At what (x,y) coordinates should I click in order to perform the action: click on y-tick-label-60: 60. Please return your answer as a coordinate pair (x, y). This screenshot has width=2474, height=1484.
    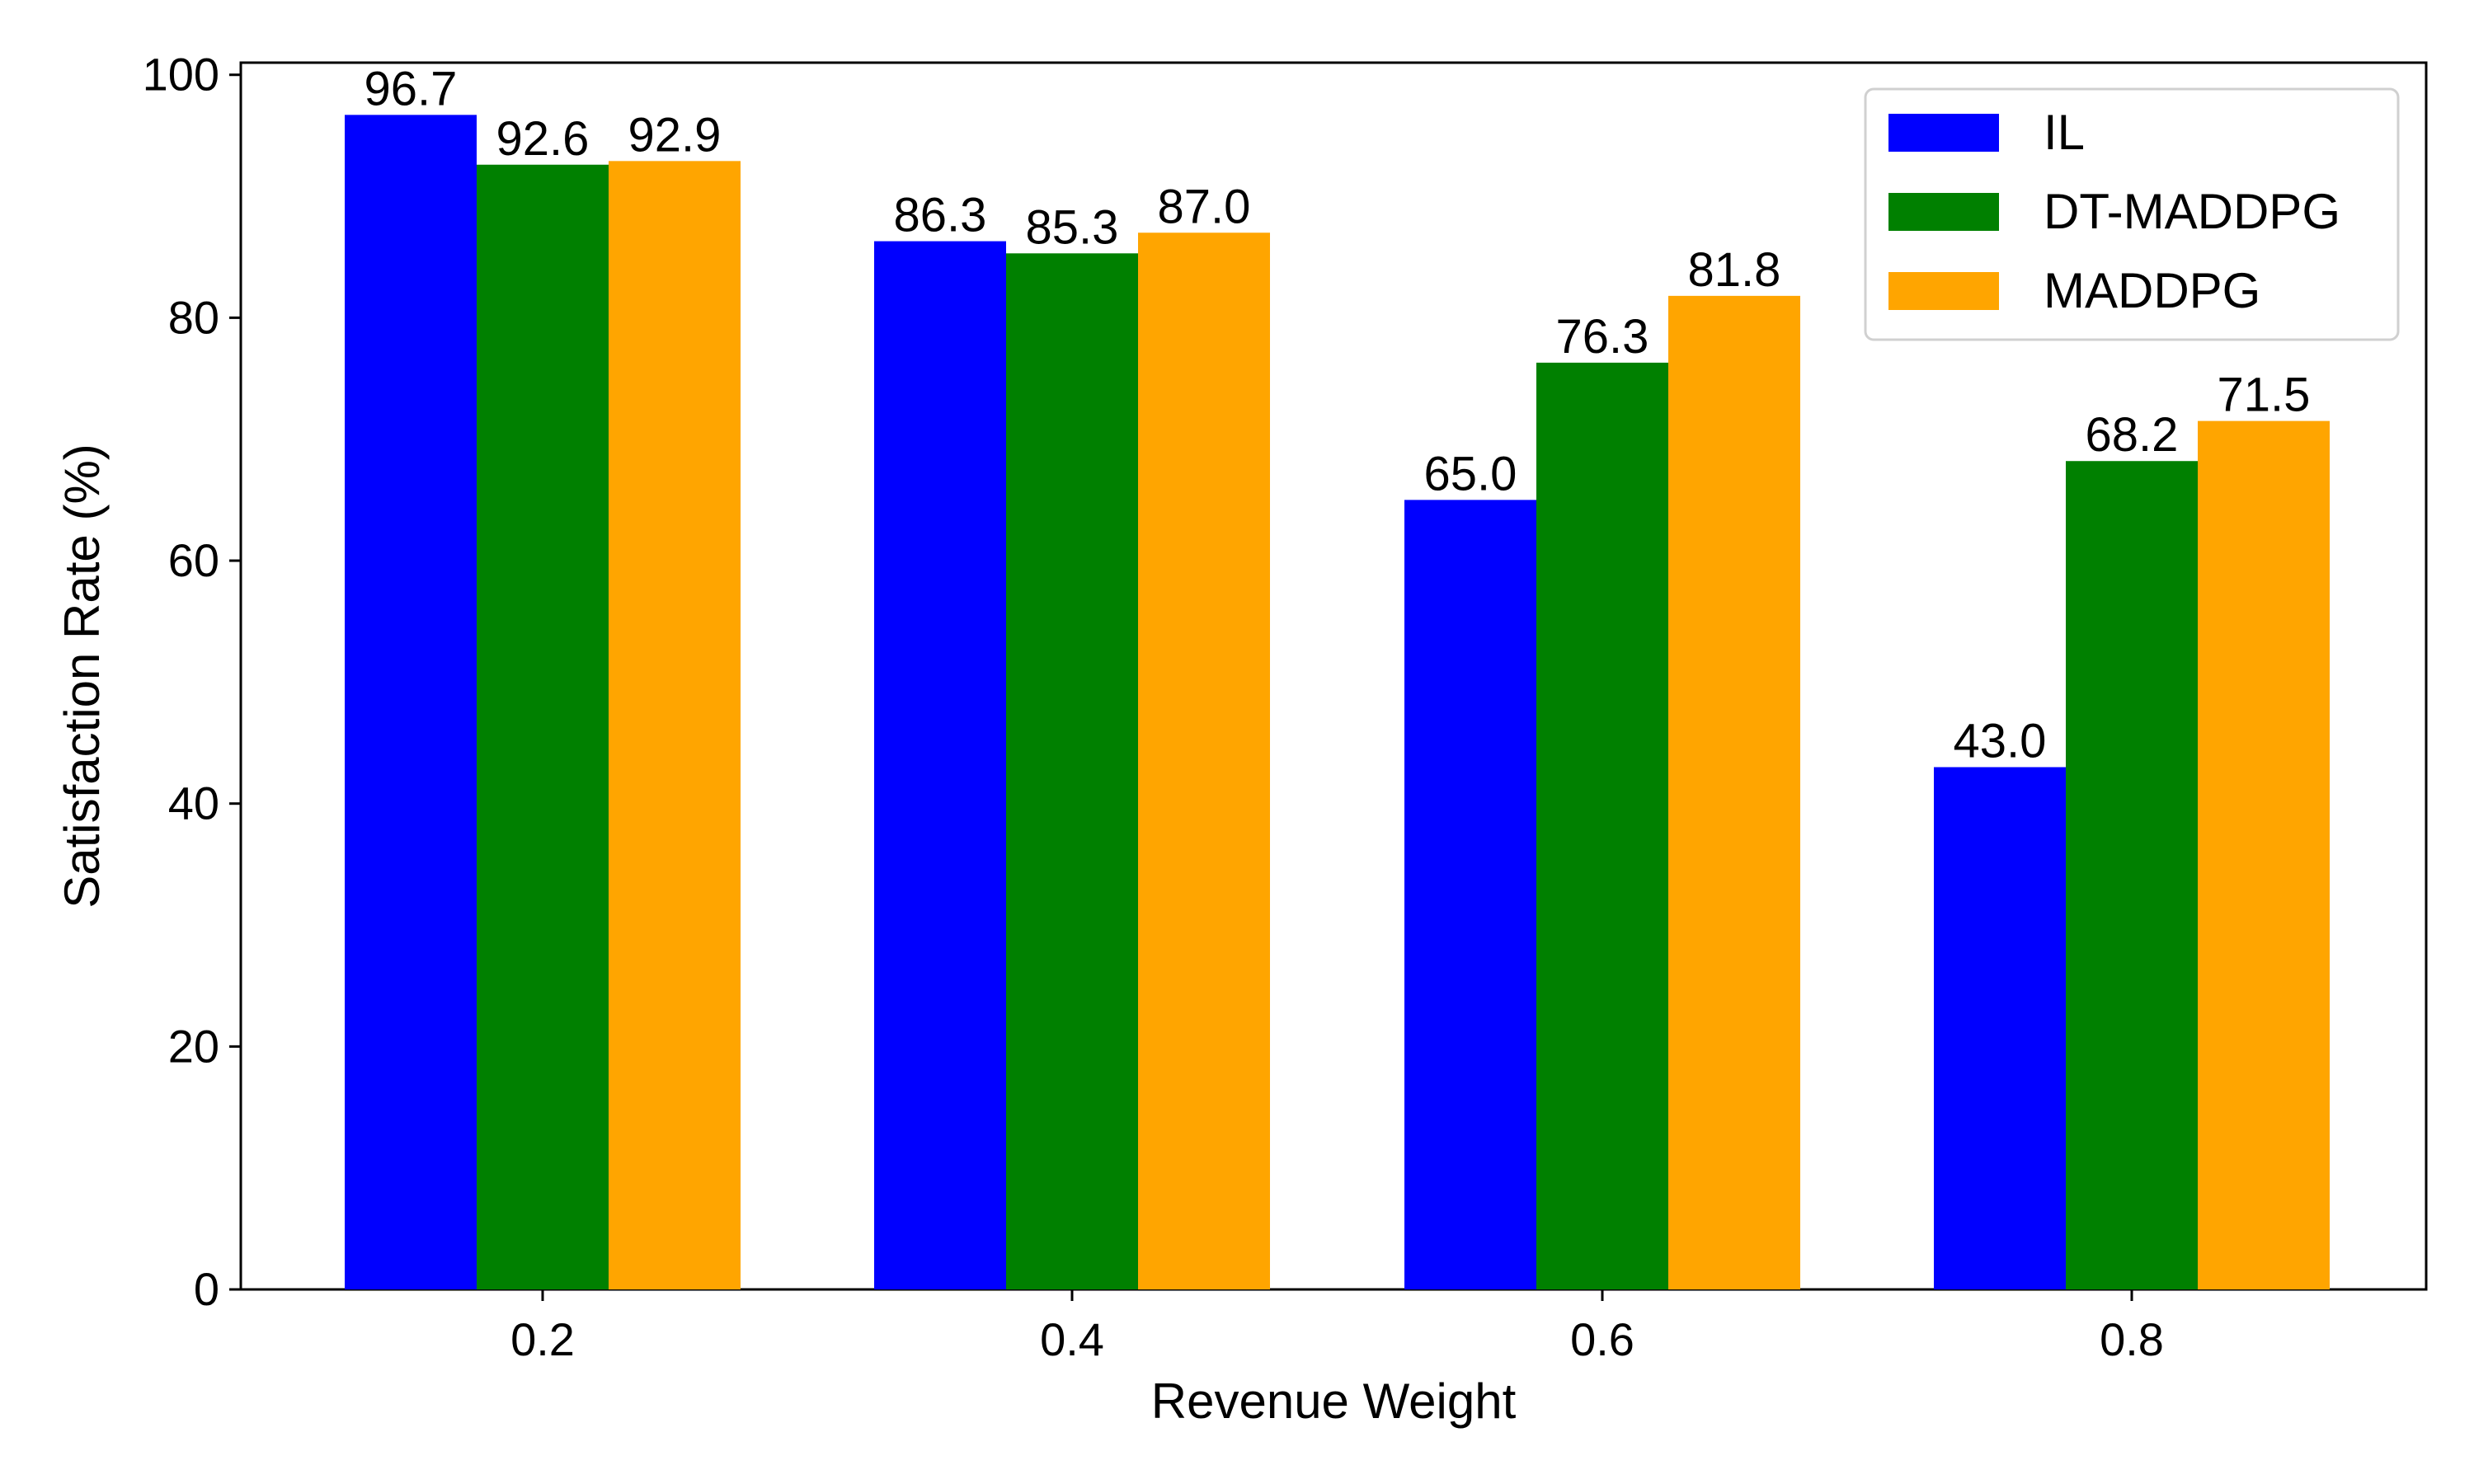
    Looking at the image, I should click on (193, 560).